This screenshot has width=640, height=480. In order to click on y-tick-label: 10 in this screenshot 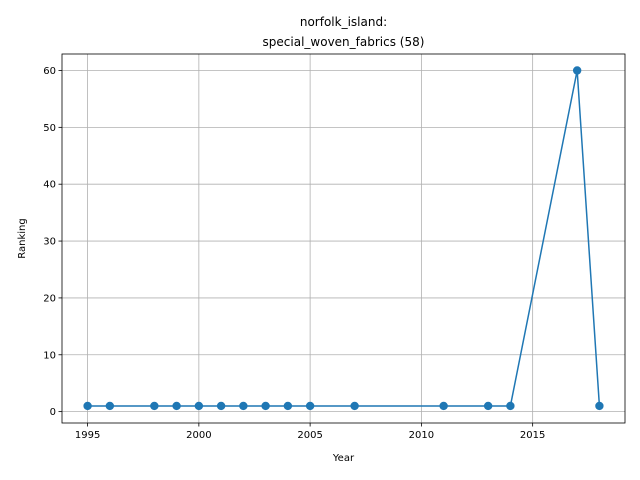, I will do `click(49, 355)`.